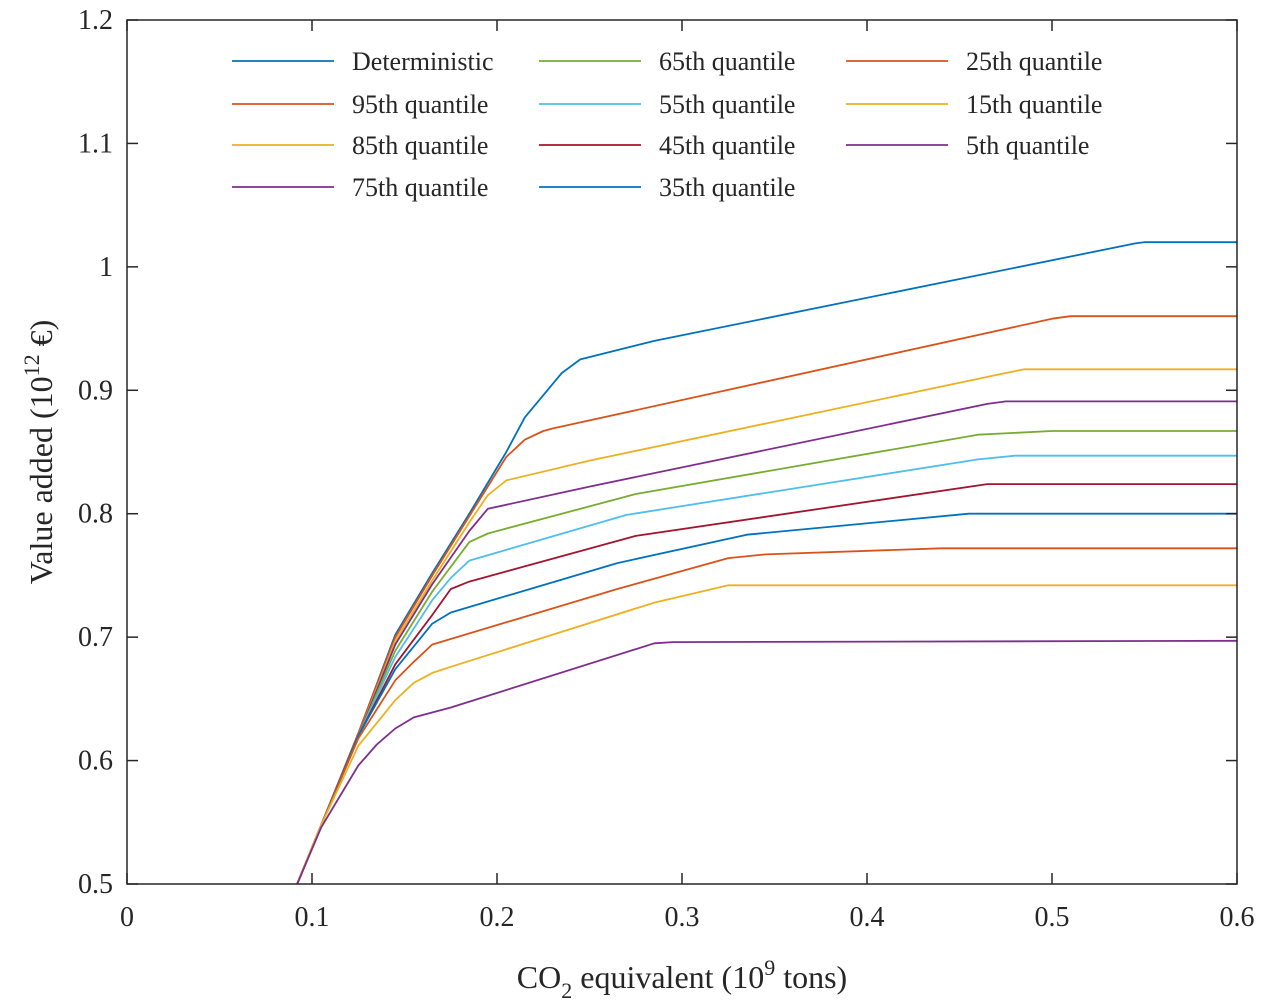  I want to click on y-tick-label: 0.8, so click(95, 514).